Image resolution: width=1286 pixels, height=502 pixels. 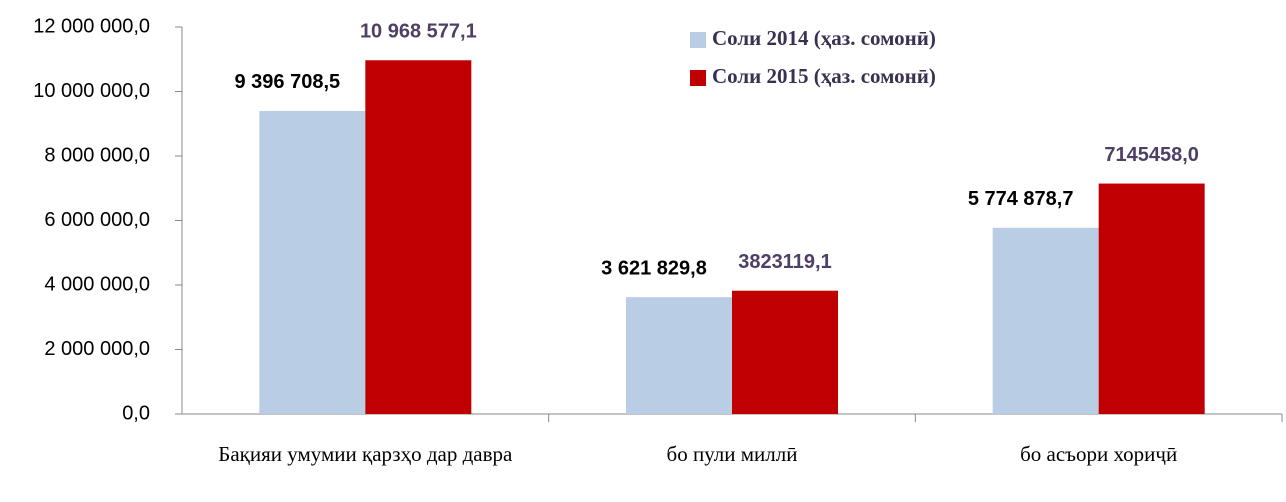 I want to click on value-label: 3823119,1, so click(x=784, y=262).